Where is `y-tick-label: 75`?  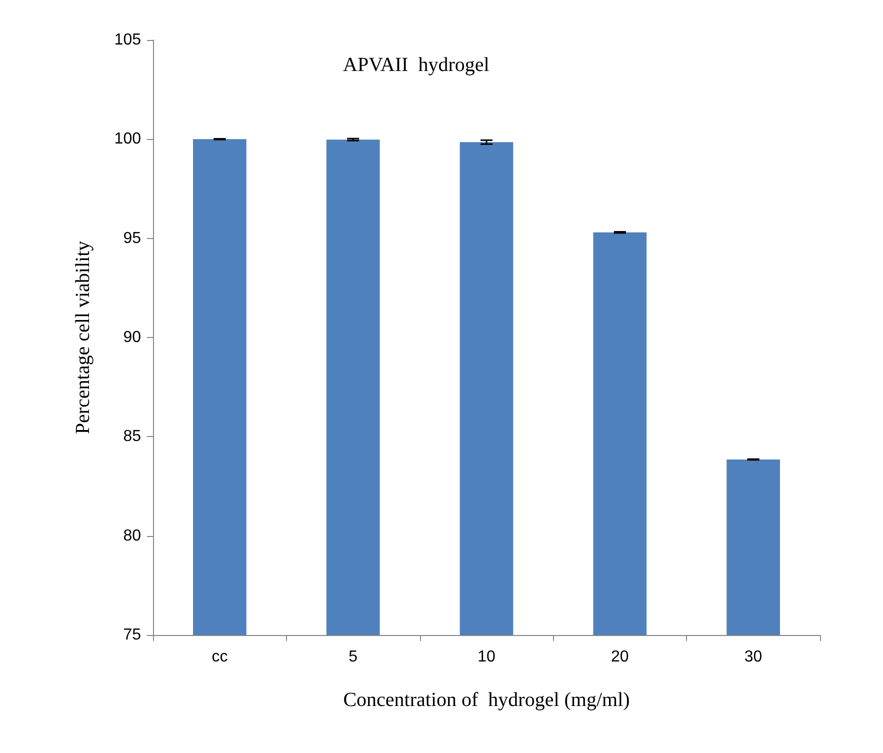 y-tick-label: 75 is located at coordinates (132, 635).